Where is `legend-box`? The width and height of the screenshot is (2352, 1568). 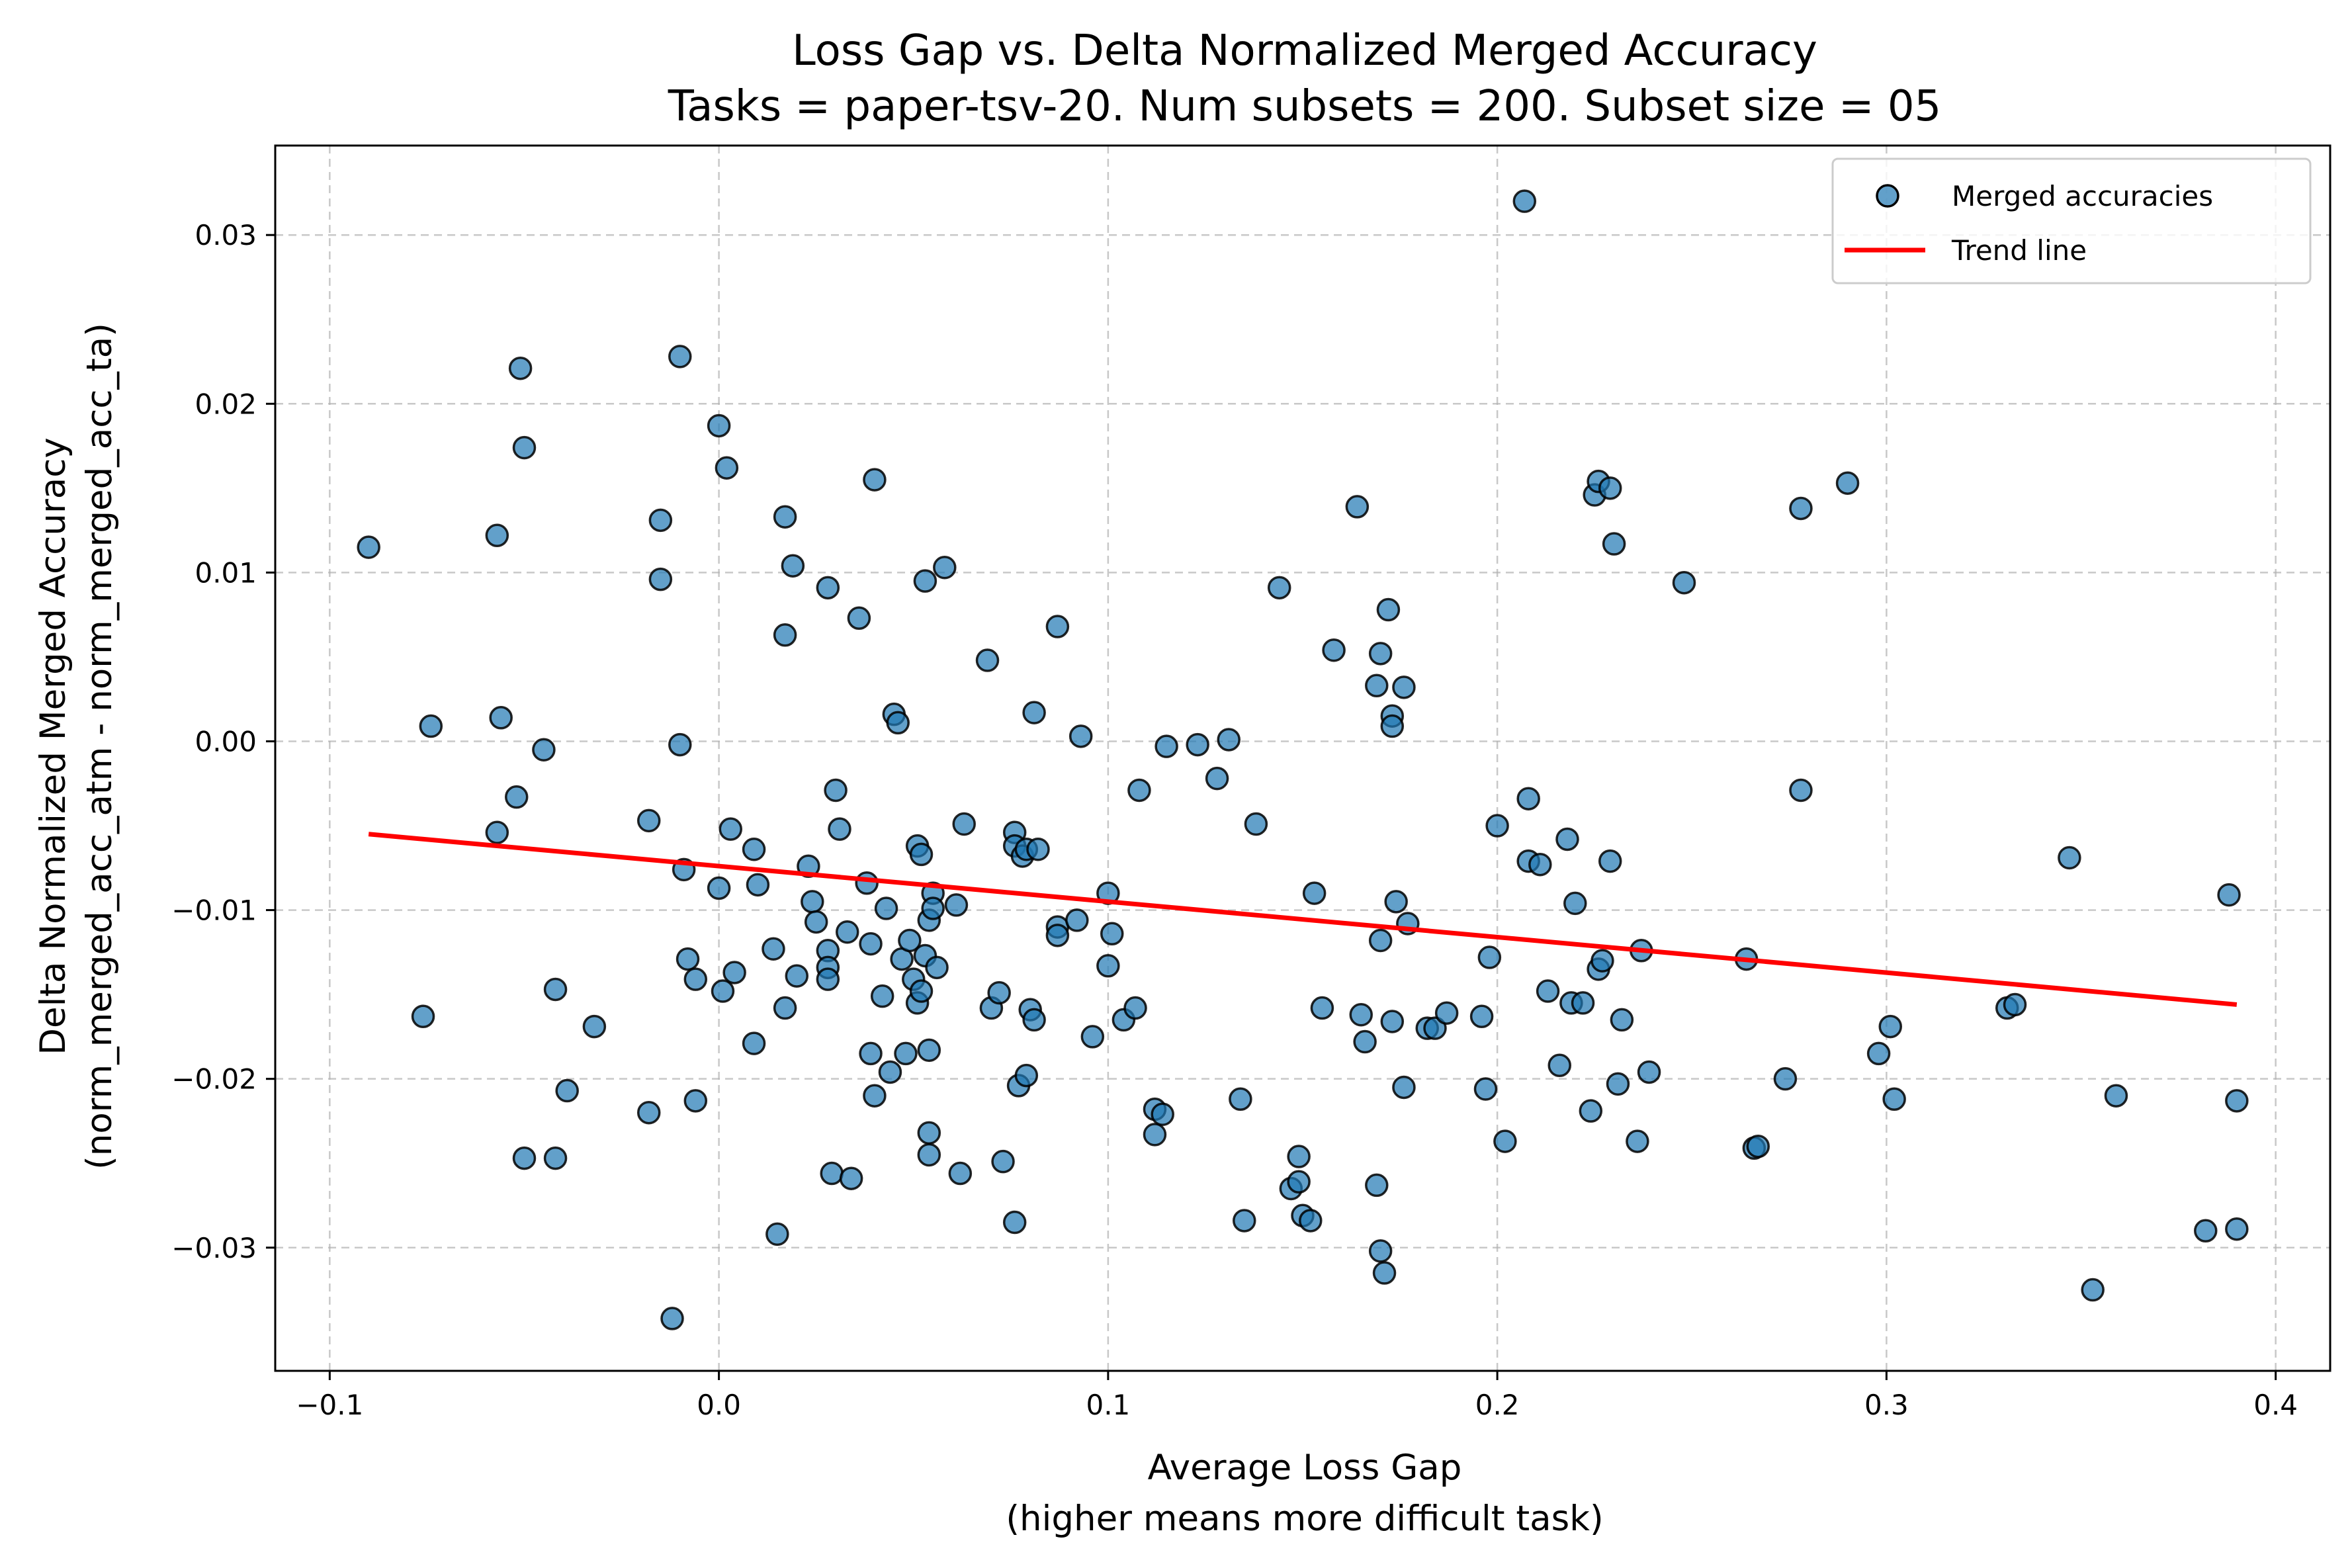 legend-box is located at coordinates (2072, 221).